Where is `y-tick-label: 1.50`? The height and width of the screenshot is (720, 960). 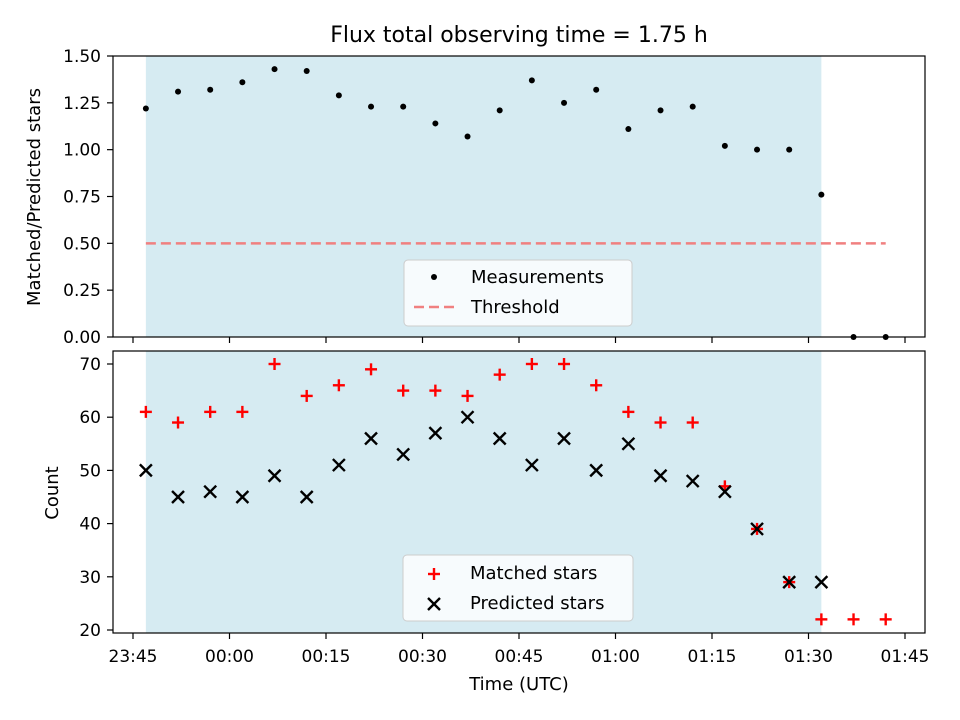
y-tick-label: 1.50 is located at coordinates (82, 57).